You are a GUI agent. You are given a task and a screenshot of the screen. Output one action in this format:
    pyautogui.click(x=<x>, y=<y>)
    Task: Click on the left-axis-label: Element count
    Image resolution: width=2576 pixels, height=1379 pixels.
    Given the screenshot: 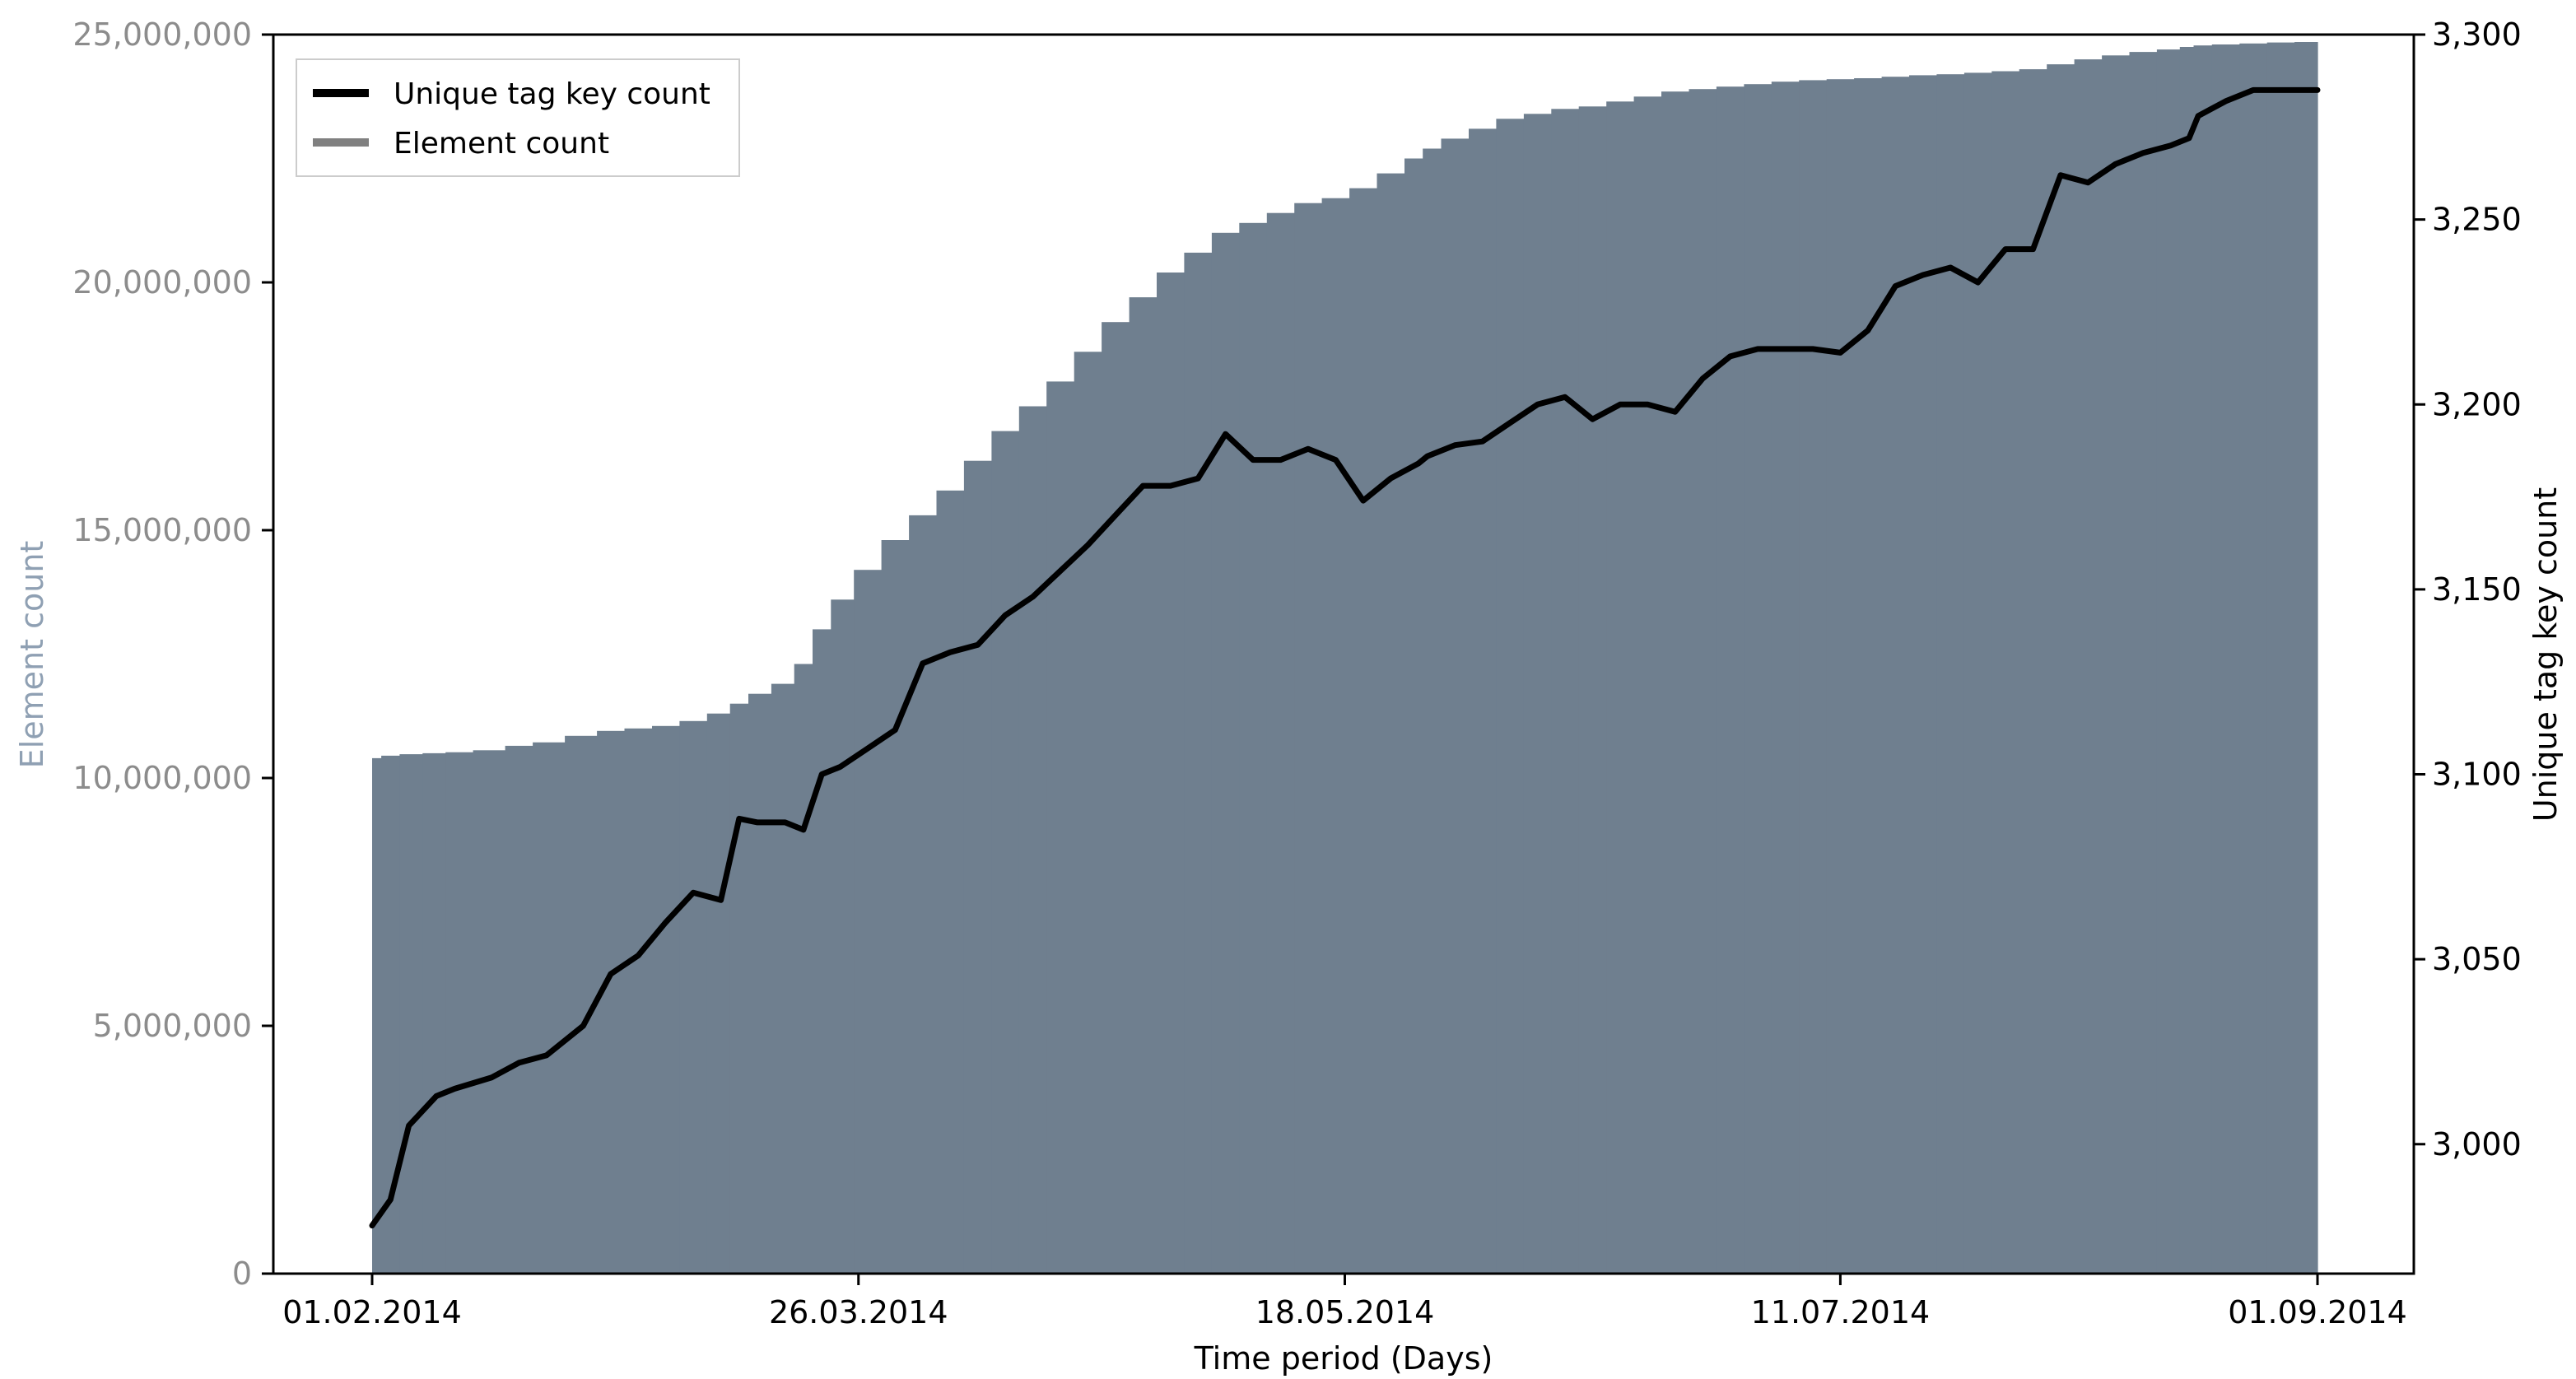 What is the action you would take?
    pyautogui.click(x=32, y=655)
    